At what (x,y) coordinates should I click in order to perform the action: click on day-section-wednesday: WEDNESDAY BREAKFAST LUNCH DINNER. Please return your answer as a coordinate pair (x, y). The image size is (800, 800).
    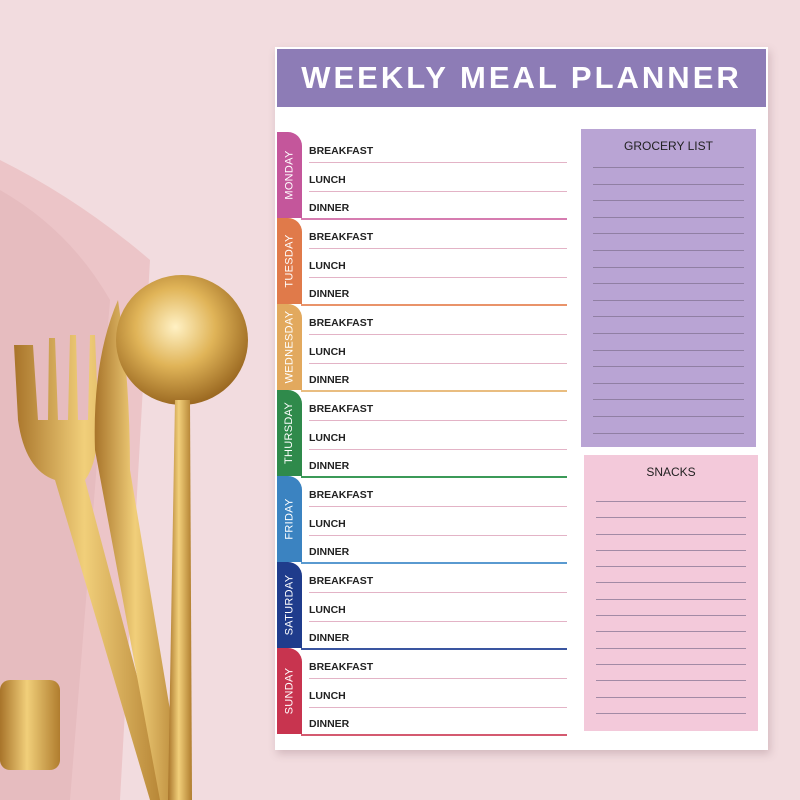
    Looking at the image, I should click on (425, 348).